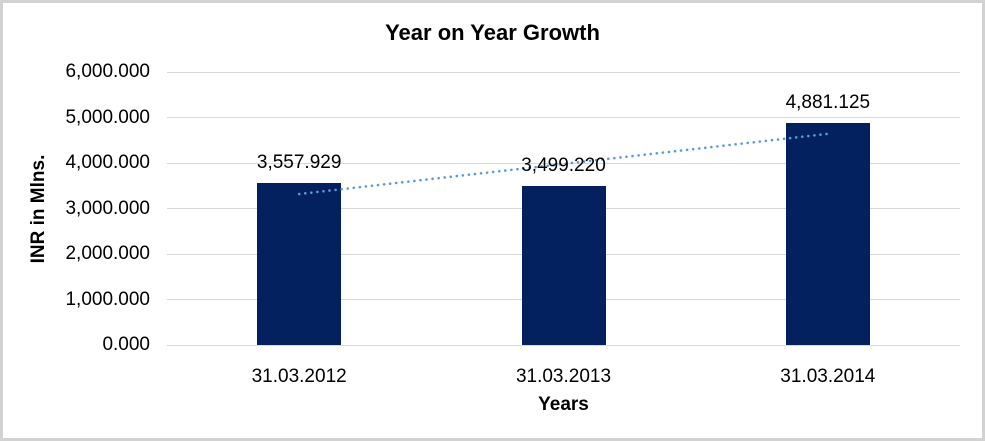 The image size is (985, 441). Describe the element at coordinates (107, 253) in the screenshot. I see `y-tick-label: 2,000.000` at that location.